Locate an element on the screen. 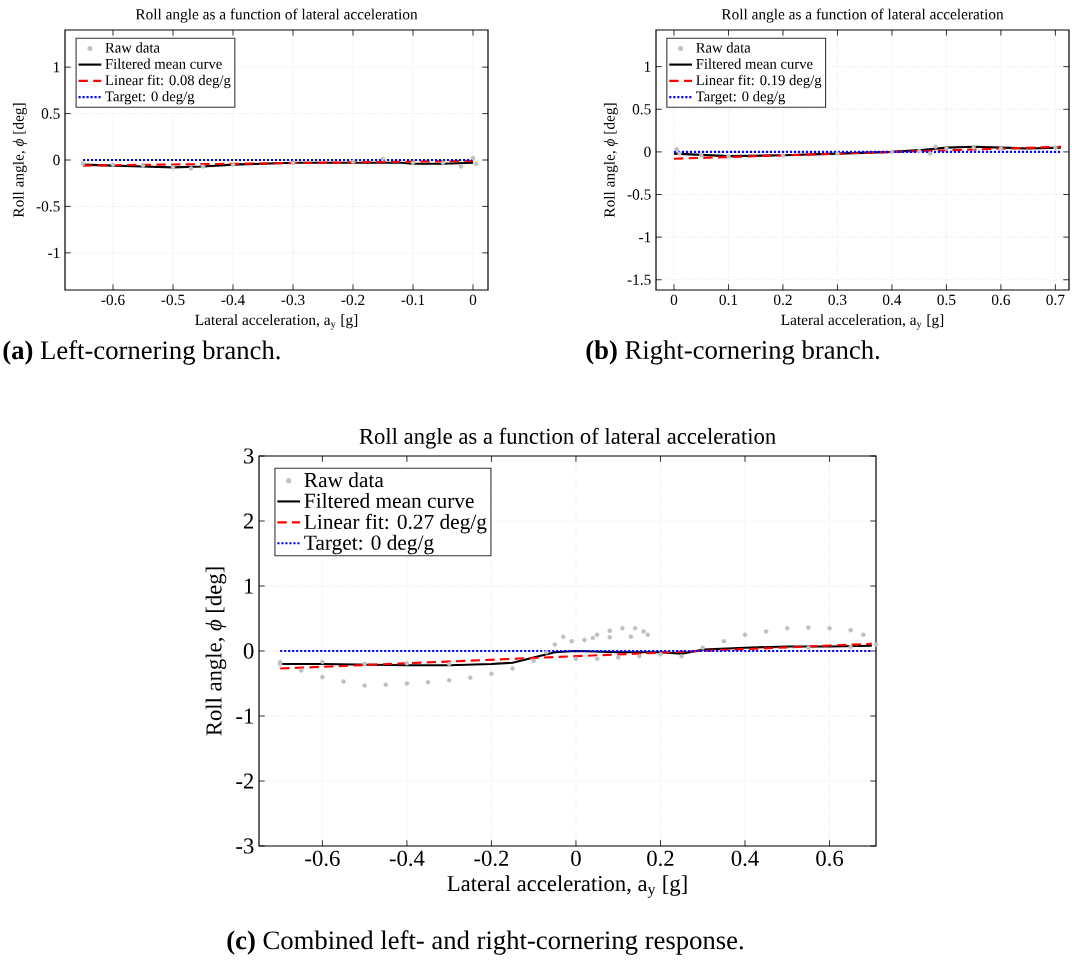 Image resolution: width=1072 pixels, height=979 pixels. y-tick-label: 2 is located at coordinates (248, 521).